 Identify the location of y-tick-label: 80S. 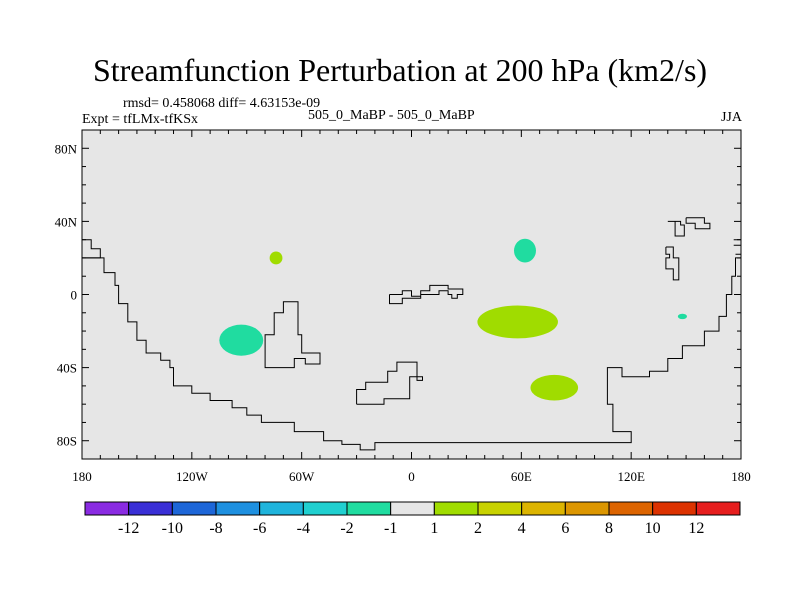
(67, 441).